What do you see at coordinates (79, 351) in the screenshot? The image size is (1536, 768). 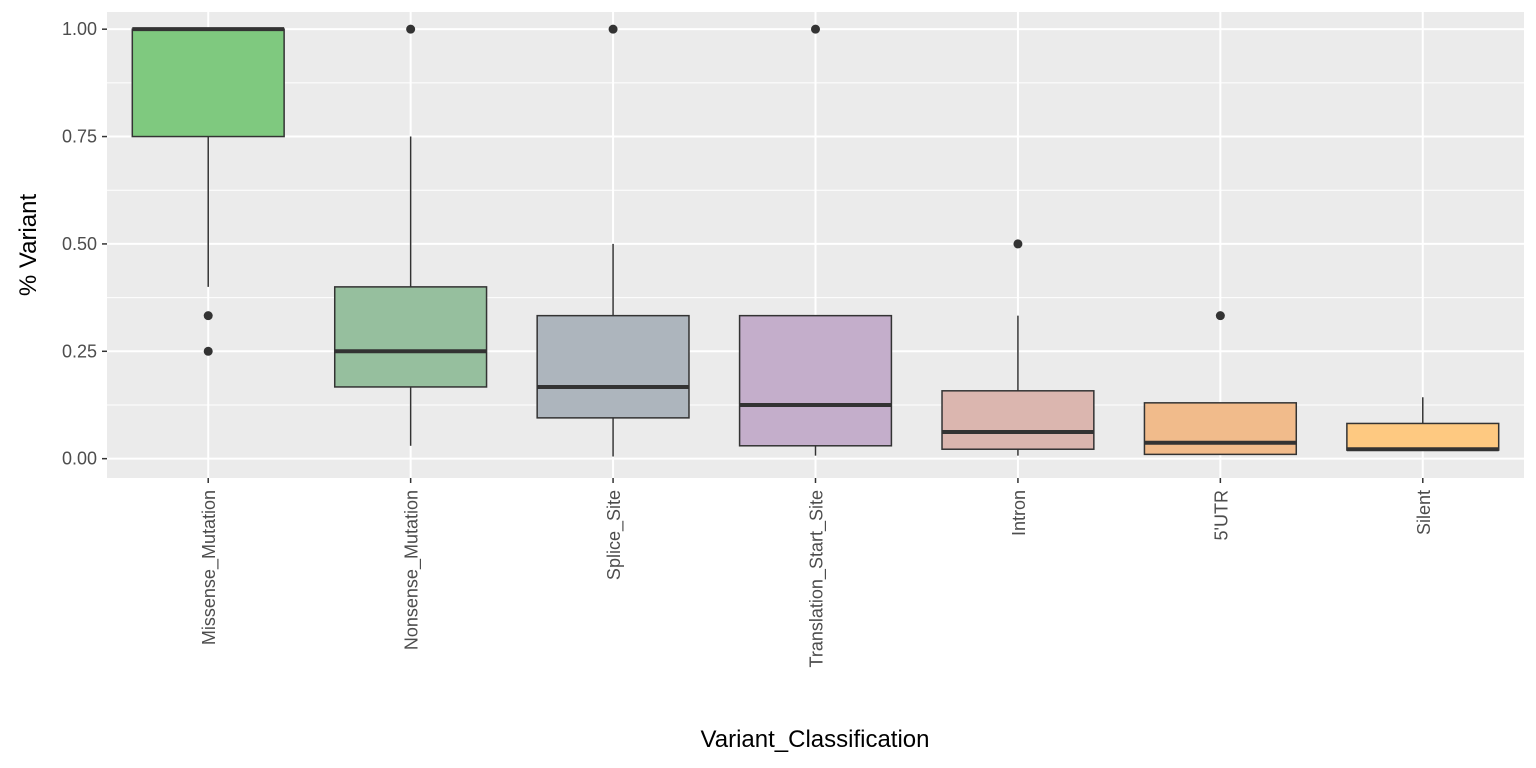 I see `y-tick-label: 0.25` at bounding box center [79, 351].